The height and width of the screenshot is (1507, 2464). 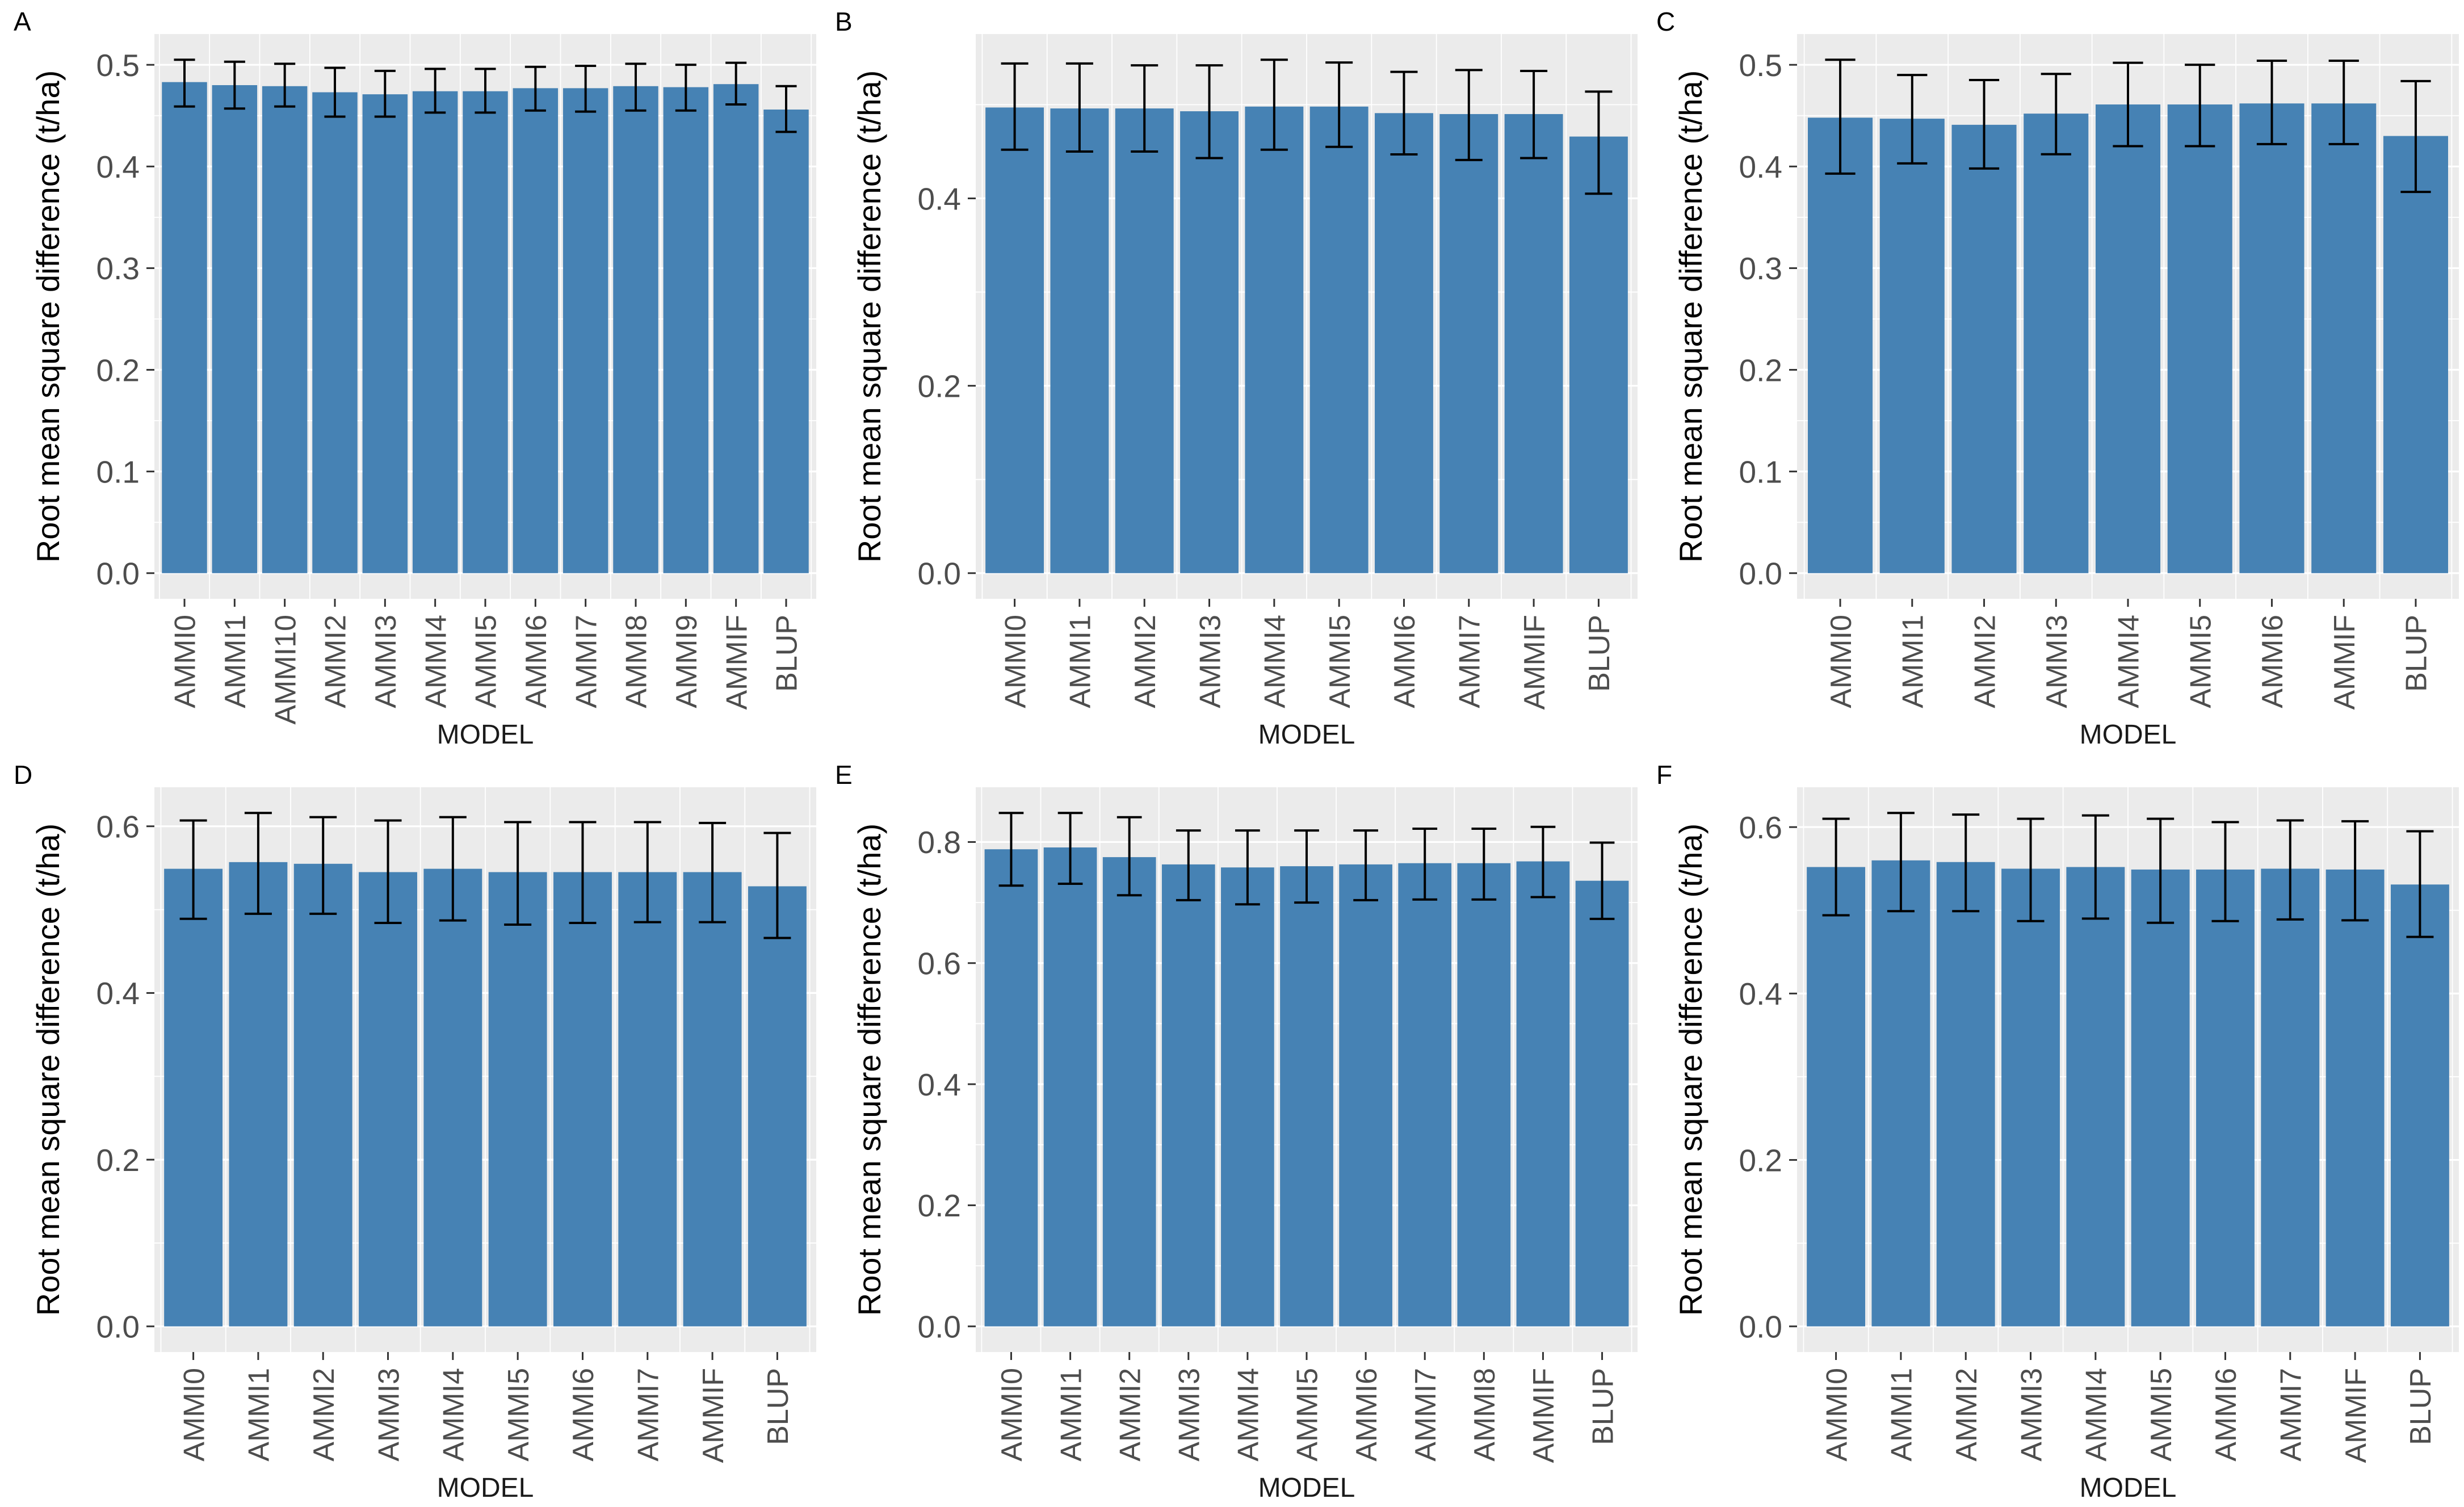 What do you see at coordinates (687, 661) in the screenshot?
I see `x-tick-label: AMMI9` at bounding box center [687, 661].